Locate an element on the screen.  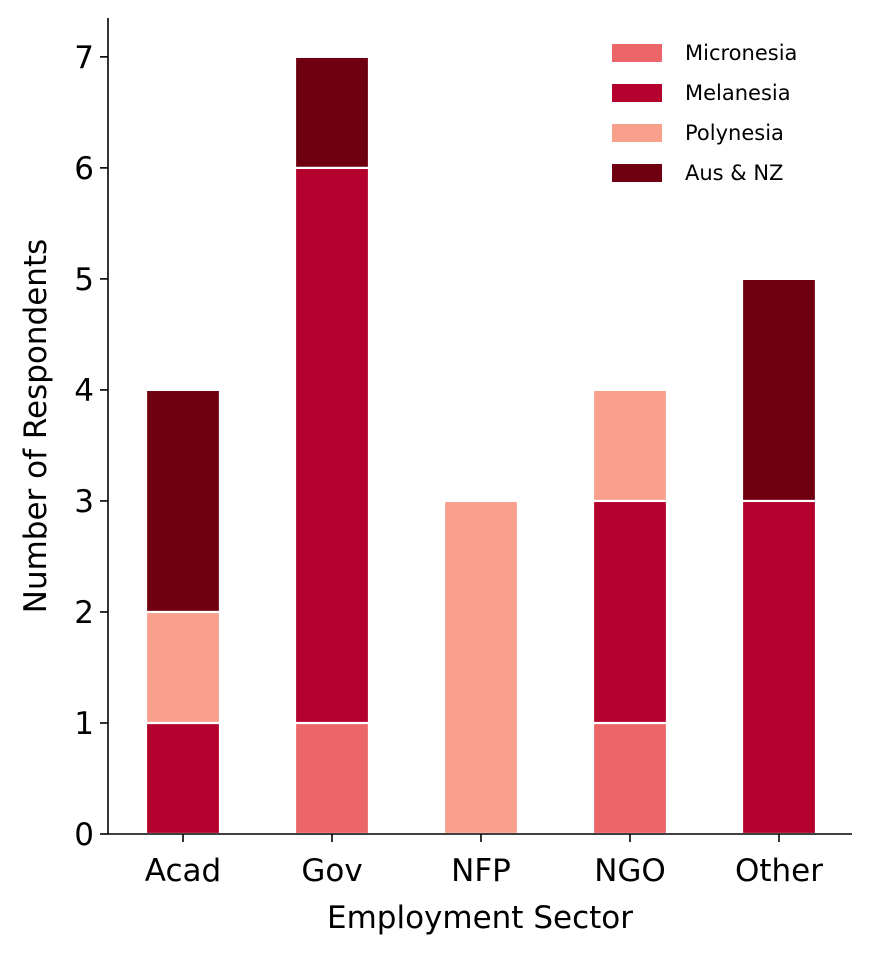
legend-label-0: Micronesia is located at coordinates (741, 53).